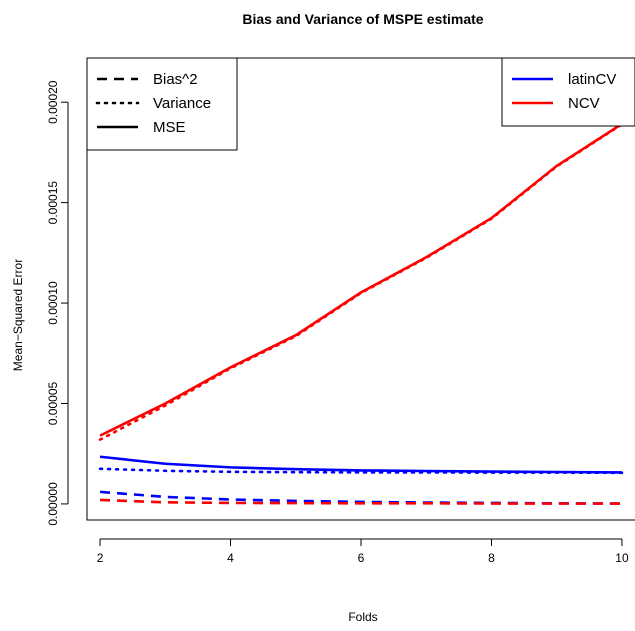 This screenshot has height=631, width=635. What do you see at coordinates (53, 403) in the screenshot?
I see `y-tick-label: 0.00005` at bounding box center [53, 403].